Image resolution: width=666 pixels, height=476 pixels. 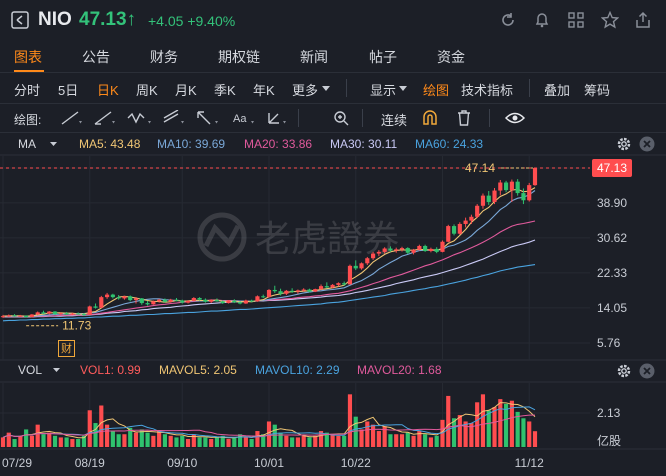 What do you see at coordinates (597, 90) in the screenshot?
I see `chips-button: 筹码` at bounding box center [597, 90].